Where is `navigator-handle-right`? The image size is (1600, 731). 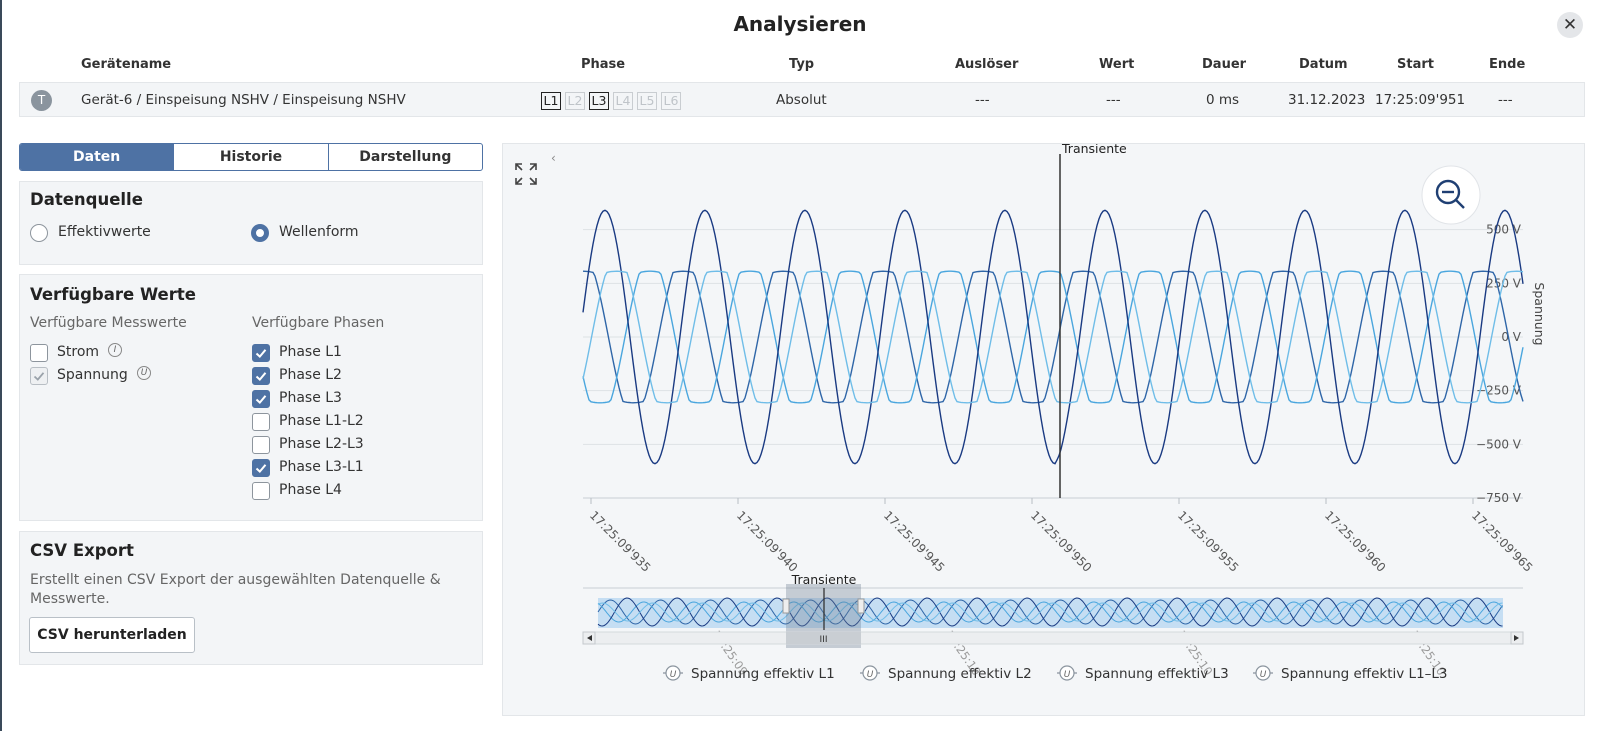 navigator-handle-right is located at coordinates (861, 606).